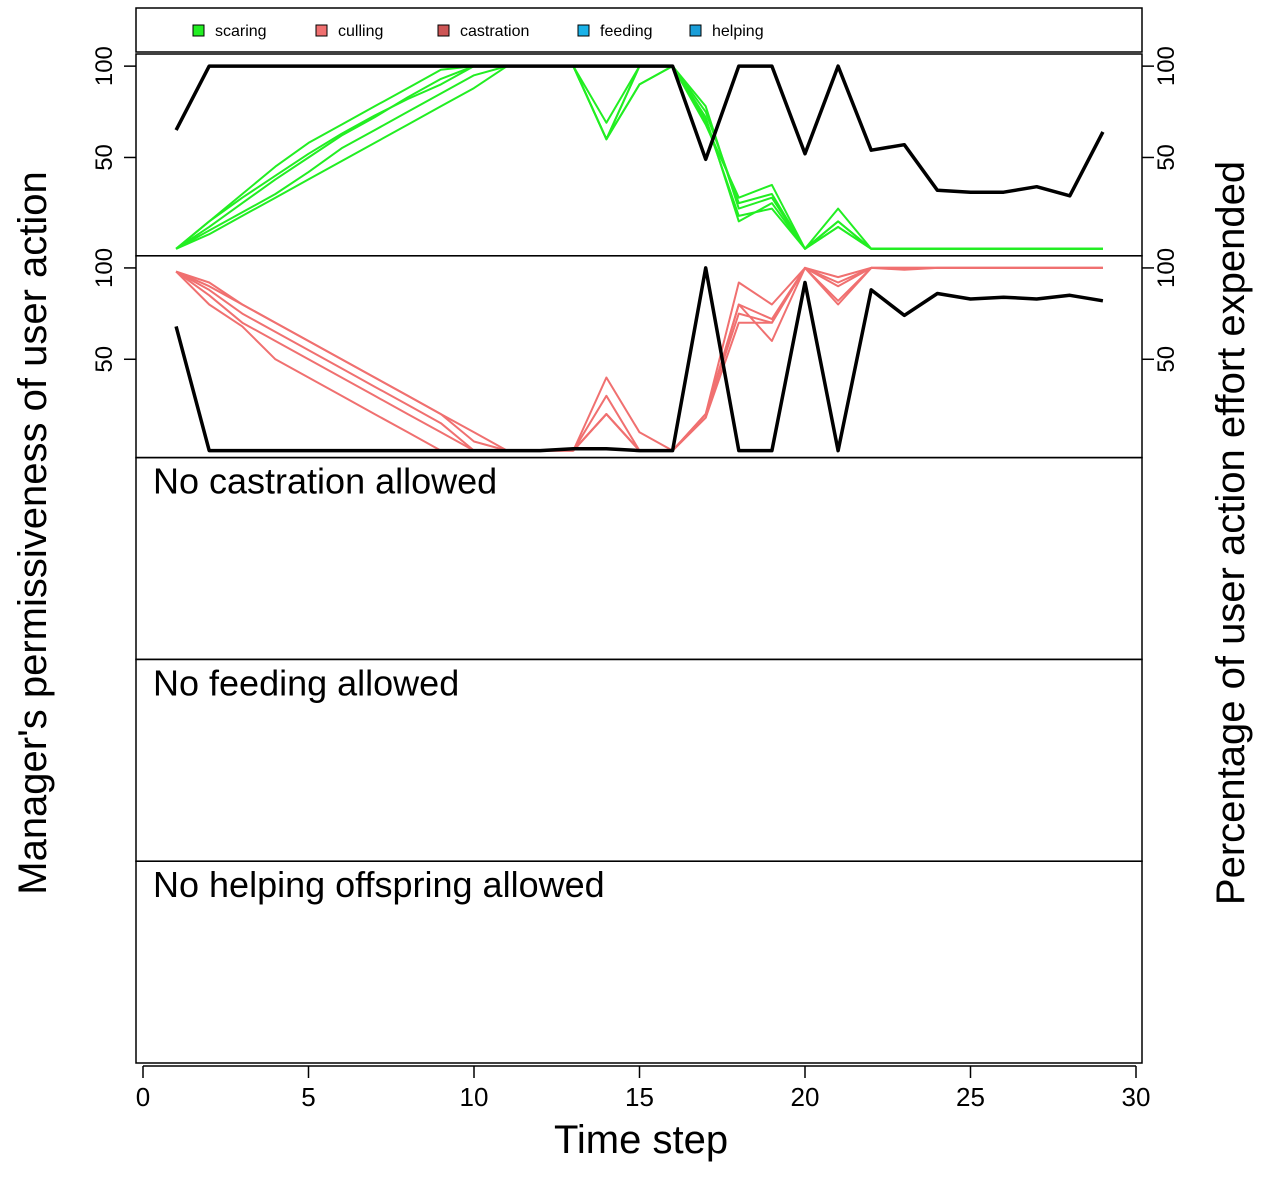  What do you see at coordinates (805, 1097) in the screenshot?
I see `x-tick-label: 20` at bounding box center [805, 1097].